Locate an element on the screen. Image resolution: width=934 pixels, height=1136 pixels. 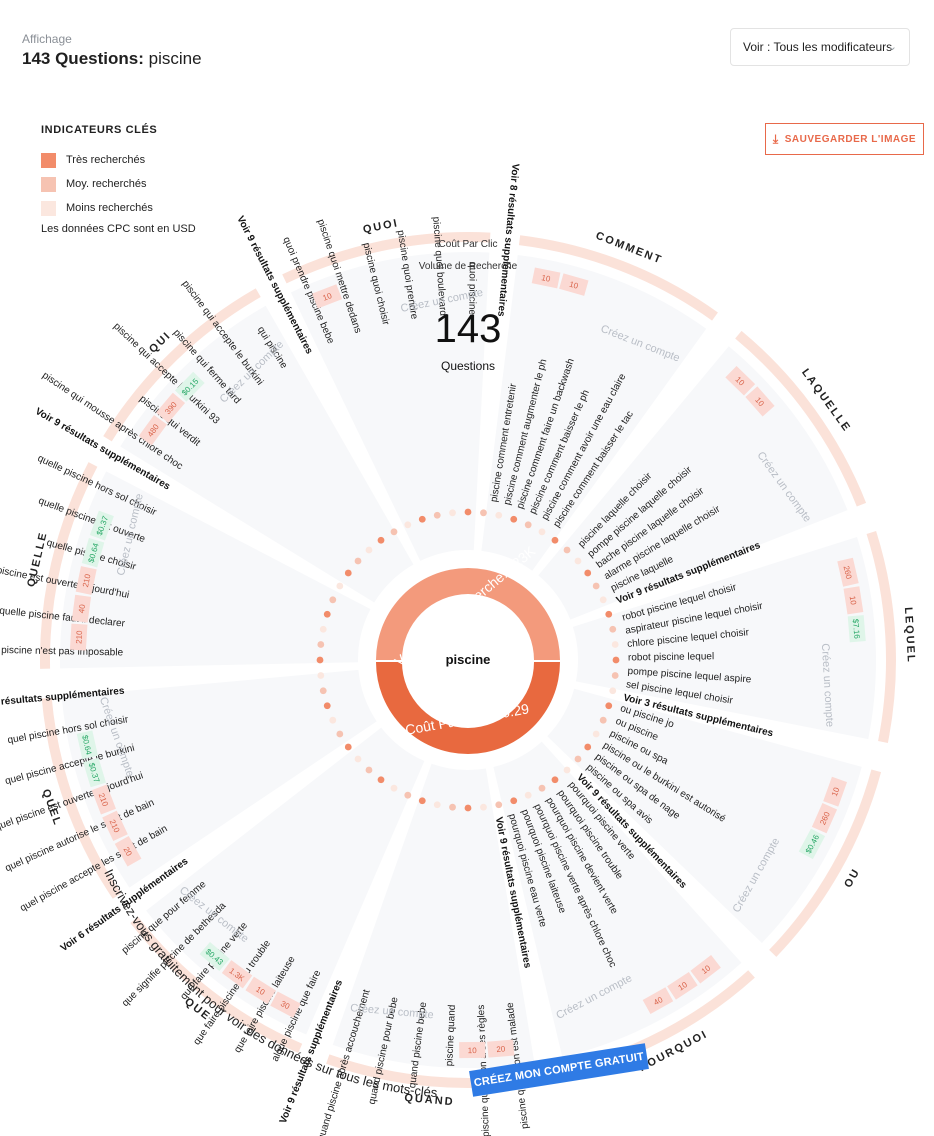
cpc-badge: $0.46 is located at coordinates (812, 844).